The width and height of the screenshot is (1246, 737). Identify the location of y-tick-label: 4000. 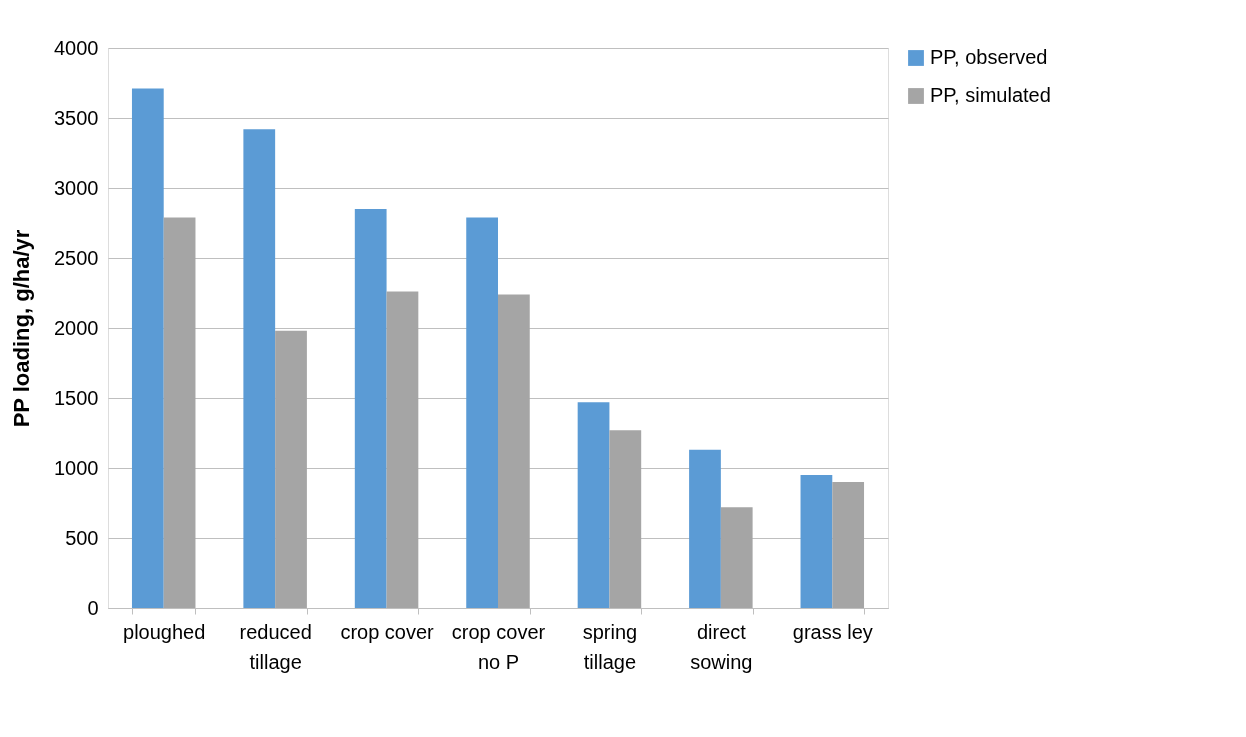
(76, 47).